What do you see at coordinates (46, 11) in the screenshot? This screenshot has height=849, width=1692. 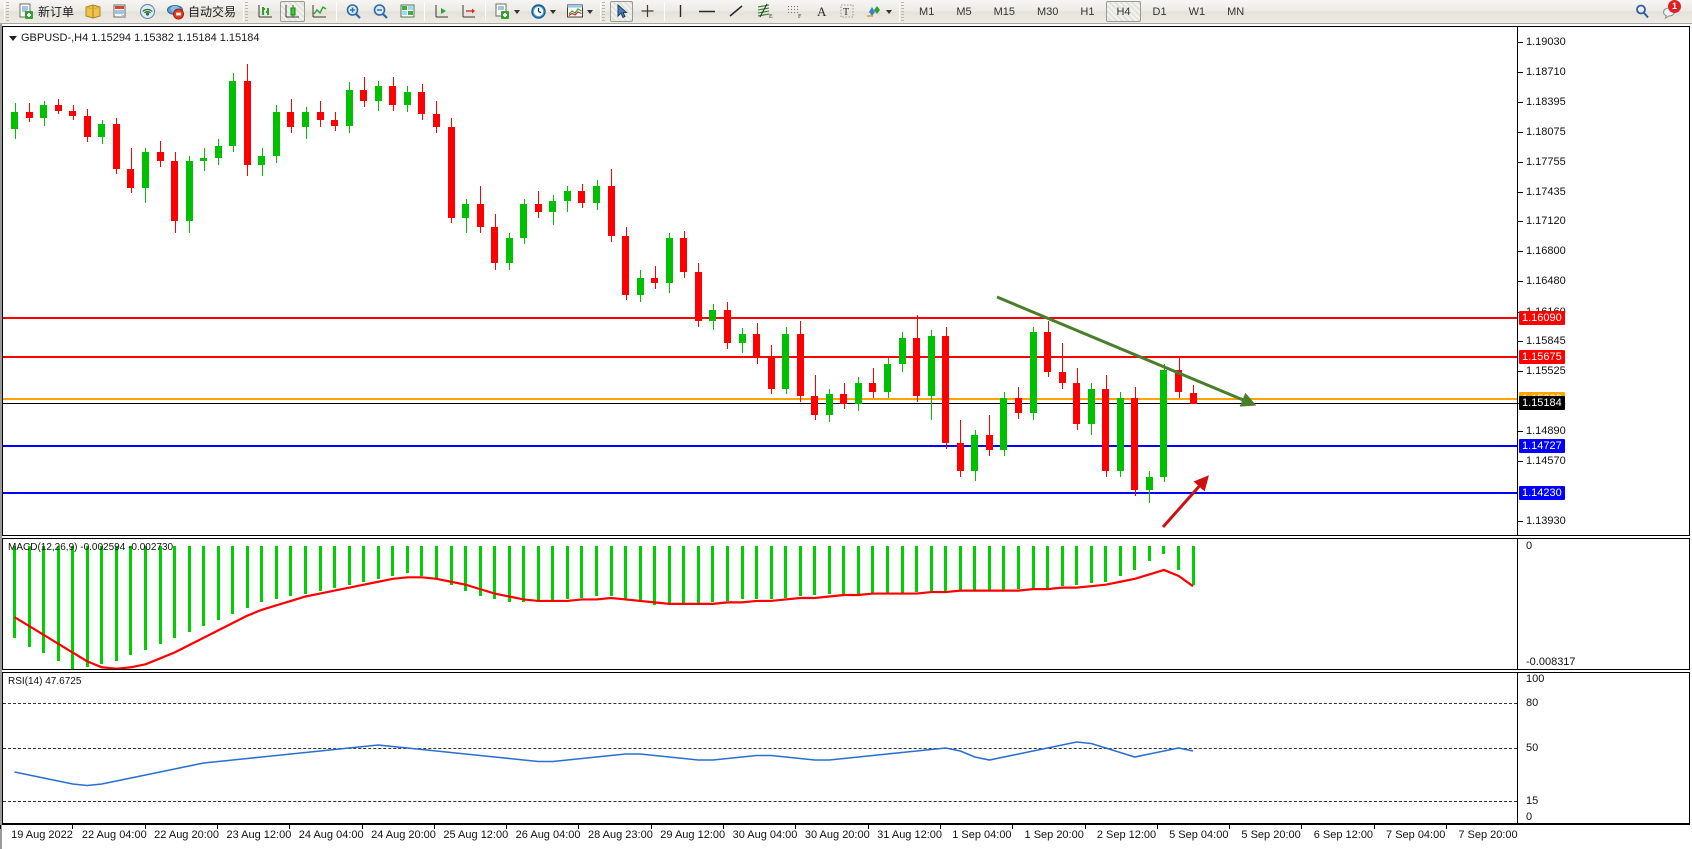 I see `new-order-button: 新订单` at bounding box center [46, 11].